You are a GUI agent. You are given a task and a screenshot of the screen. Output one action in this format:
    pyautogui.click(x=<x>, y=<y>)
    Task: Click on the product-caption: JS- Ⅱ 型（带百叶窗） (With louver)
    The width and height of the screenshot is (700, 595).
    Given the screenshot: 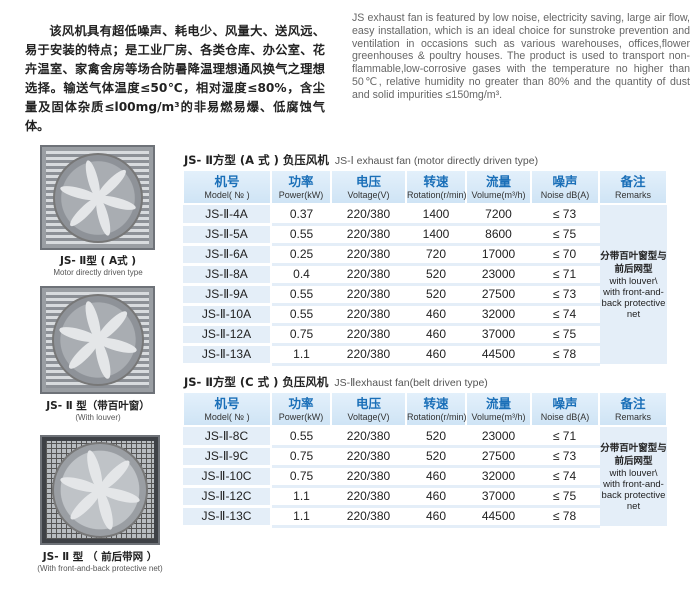 What is the action you would take?
    pyautogui.click(x=98, y=411)
    